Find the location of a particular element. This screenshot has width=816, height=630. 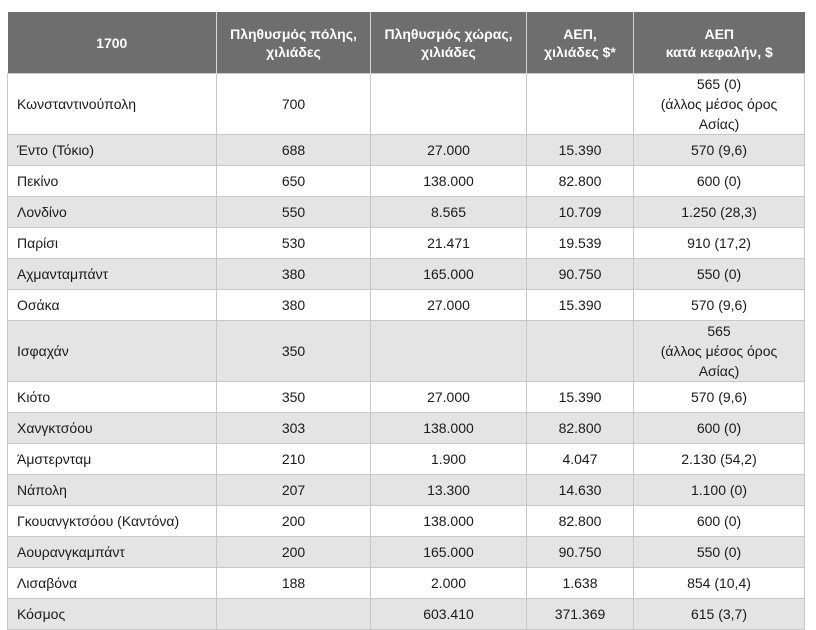

gdp-cell: 15.390 is located at coordinates (580, 305).